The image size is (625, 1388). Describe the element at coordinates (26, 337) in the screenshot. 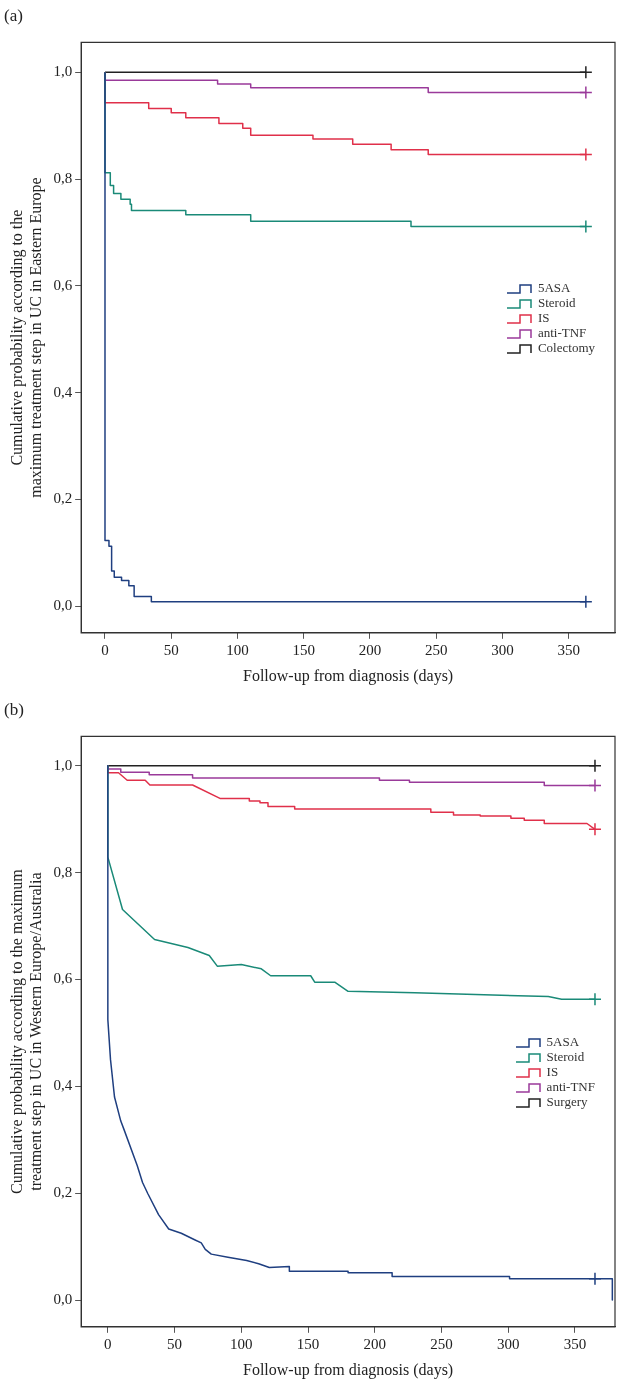

I see `y-axis-title: Cumulative probability according to the maximum treatment step in UC in Eastern Europe` at that location.